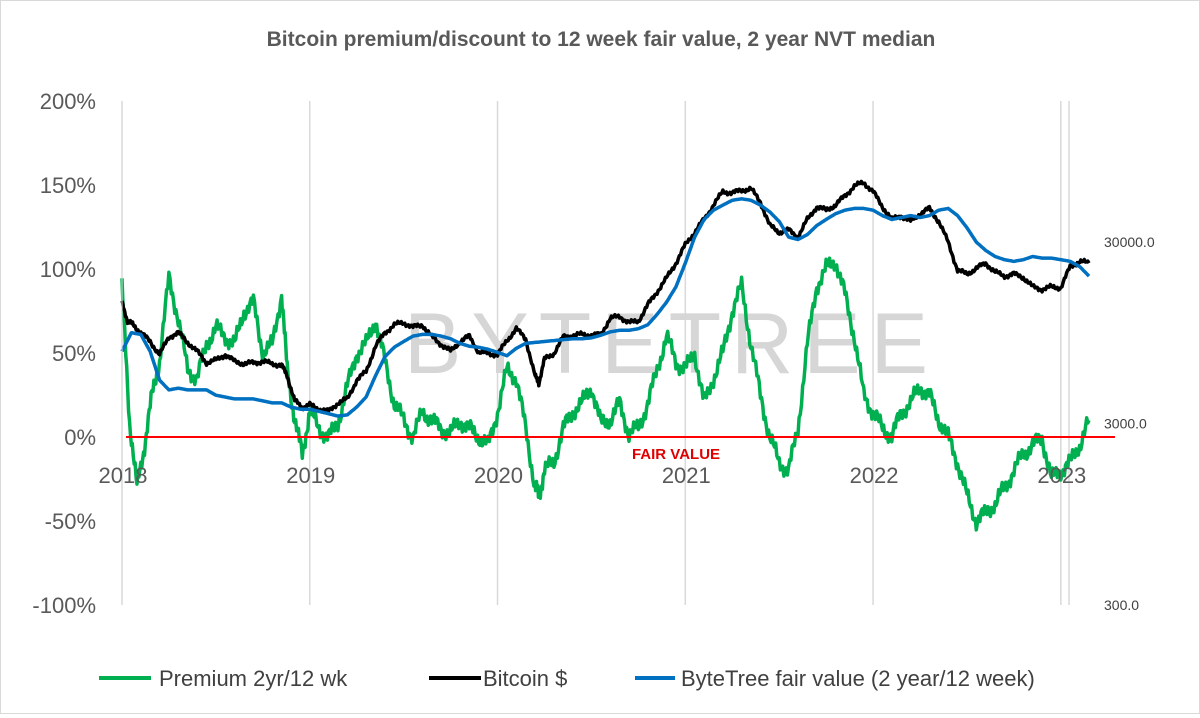 The width and height of the screenshot is (1200, 718). I want to click on left-tick-label: 150%, so click(68, 185).